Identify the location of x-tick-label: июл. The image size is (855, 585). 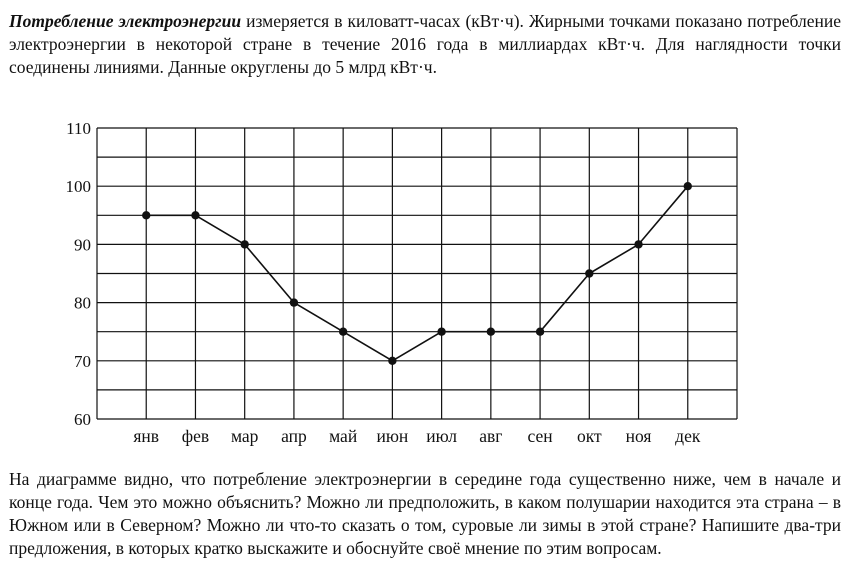
(441, 436).